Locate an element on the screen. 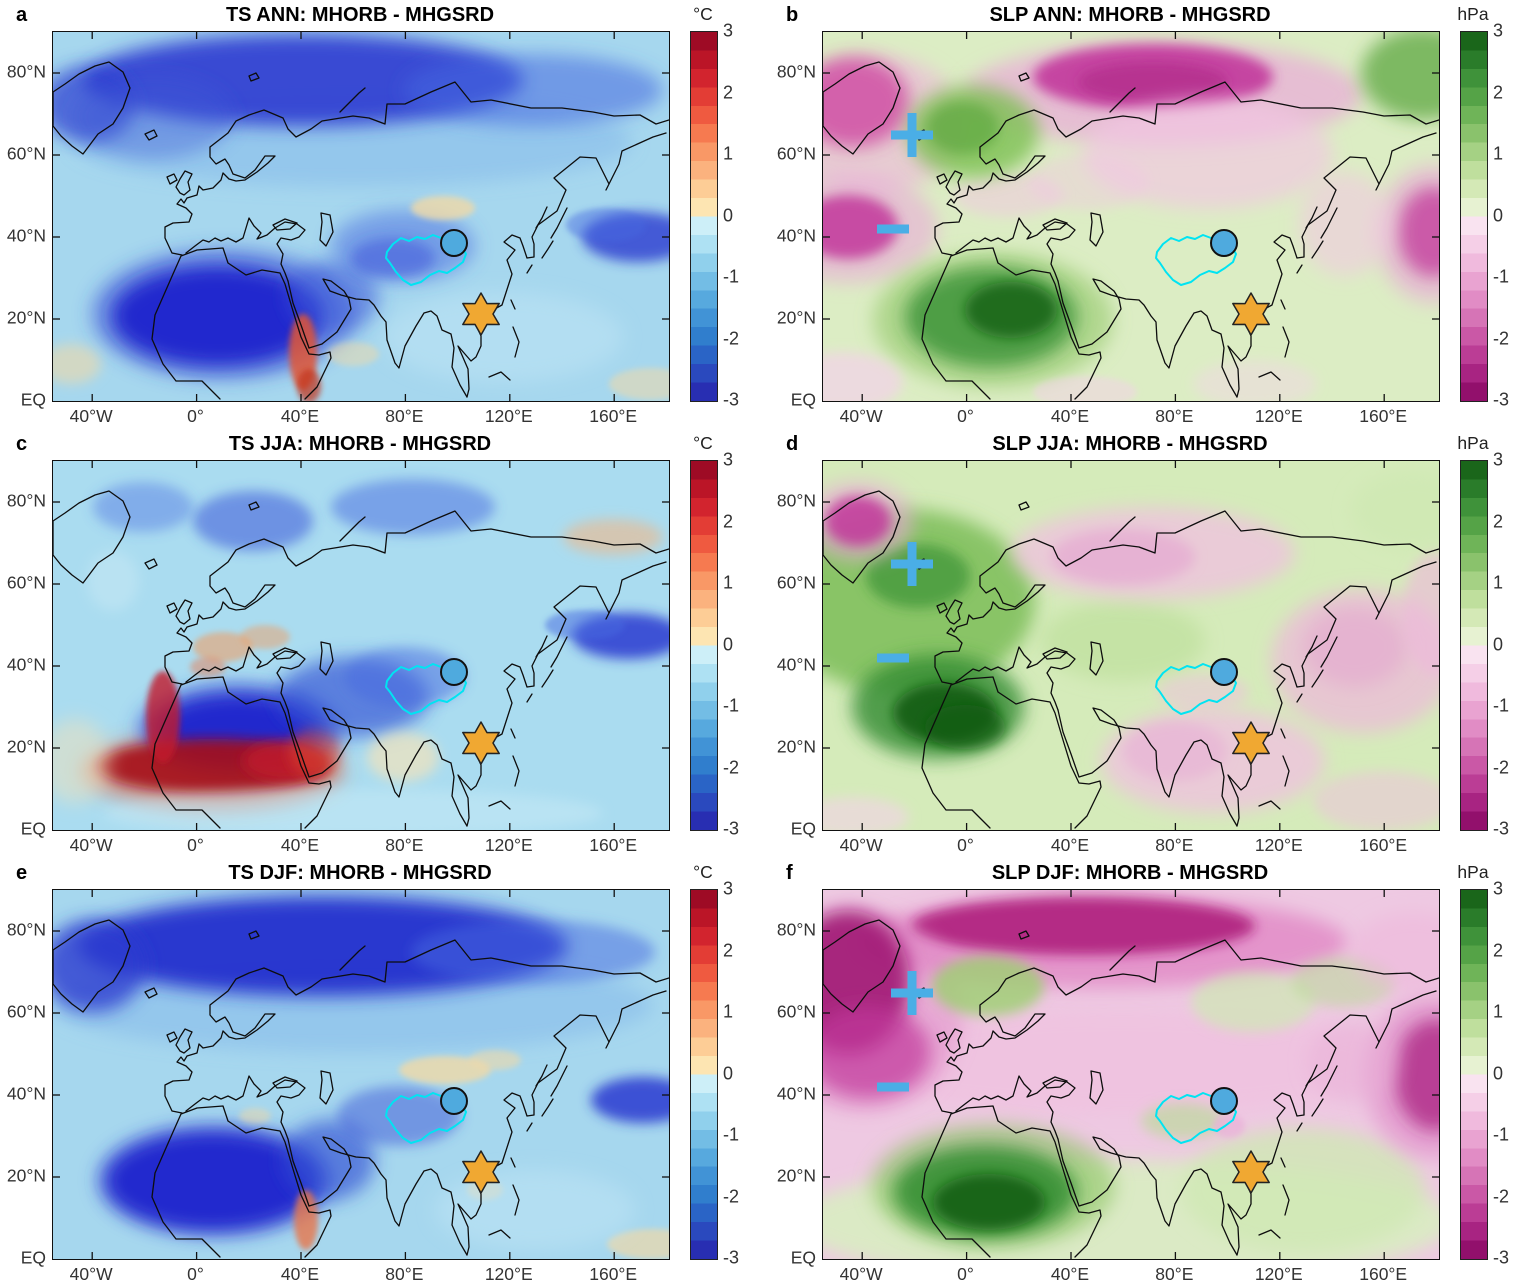 Image resolution: width=1540 pixels, height=1287 pixels. panel-letter: b is located at coordinates (792, 15).